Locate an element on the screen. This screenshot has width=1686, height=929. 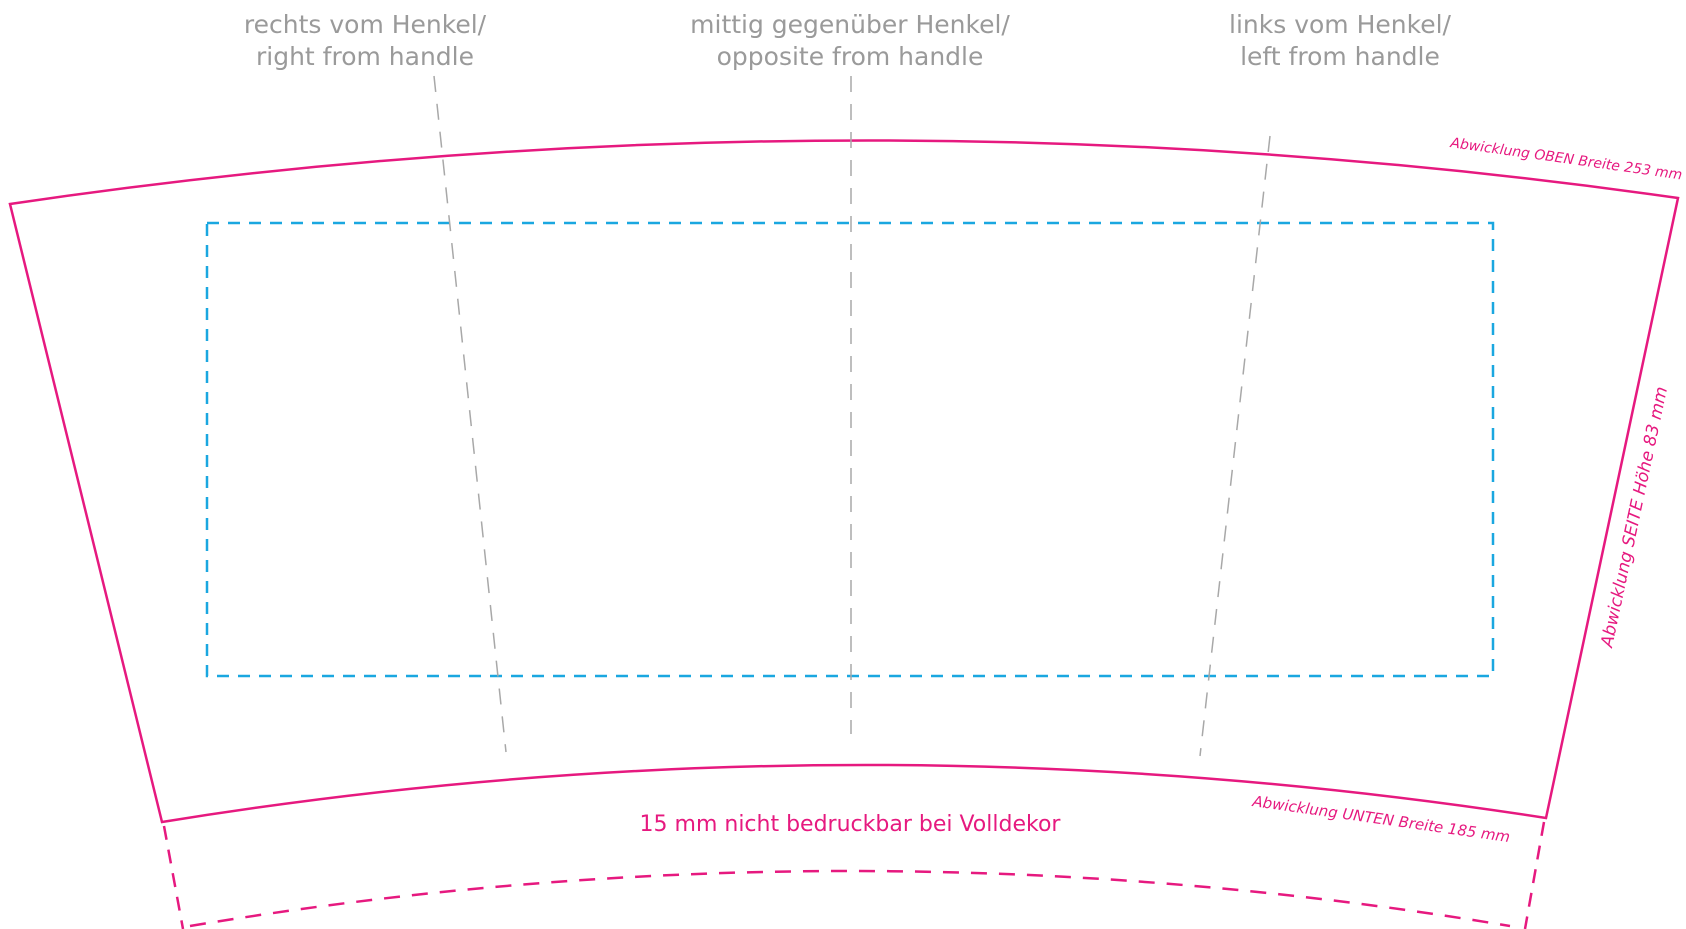
label-center-line2: opposite from handle is located at coordinates (850, 57).